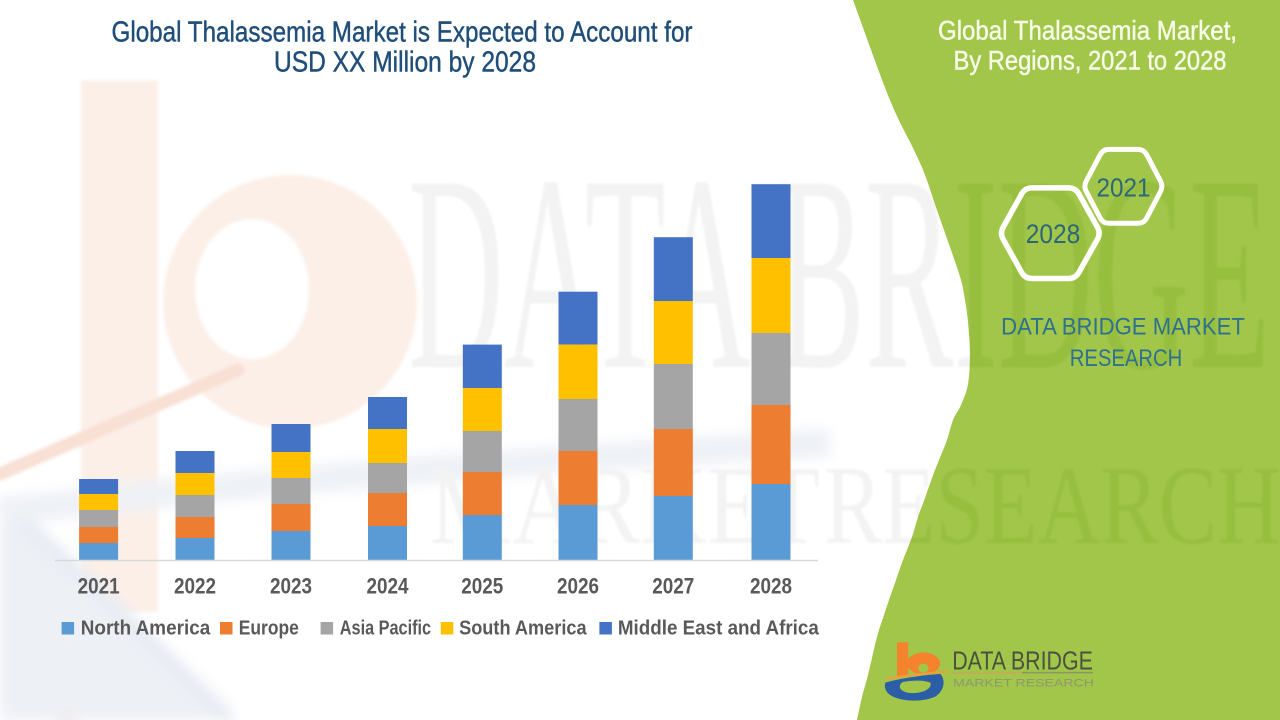 Image resolution: width=1280 pixels, height=720 pixels. What do you see at coordinates (523, 629) in the screenshot?
I see `svg-text: South America` at bounding box center [523, 629].